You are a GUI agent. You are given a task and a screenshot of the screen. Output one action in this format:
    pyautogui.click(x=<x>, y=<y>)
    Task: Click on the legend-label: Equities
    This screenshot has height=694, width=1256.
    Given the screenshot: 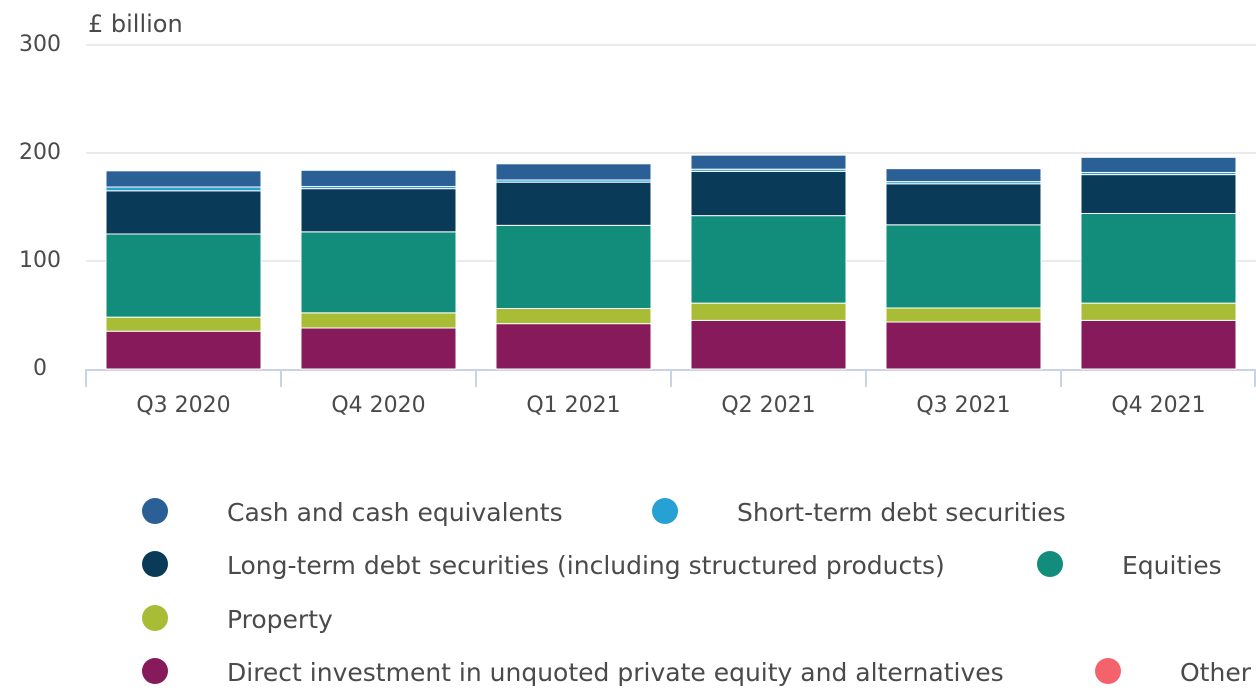 What is the action you would take?
    pyautogui.click(x=1172, y=565)
    